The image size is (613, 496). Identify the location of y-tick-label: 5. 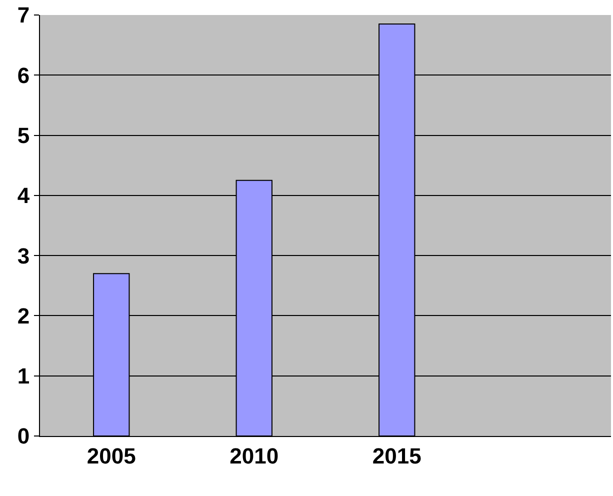
(23, 135).